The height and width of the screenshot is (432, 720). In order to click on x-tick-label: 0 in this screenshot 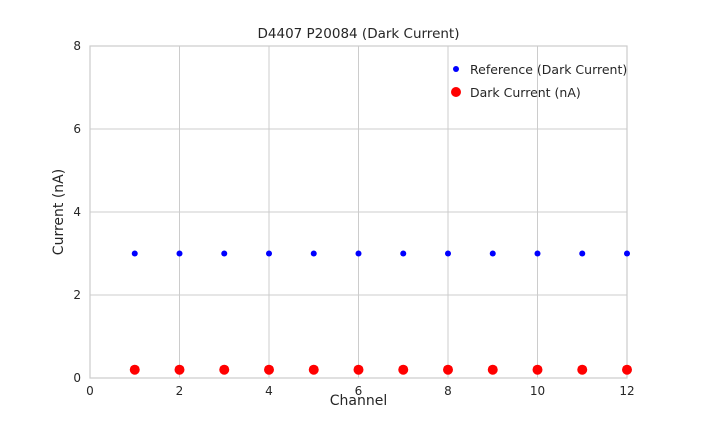, I will do `click(90, 391)`.